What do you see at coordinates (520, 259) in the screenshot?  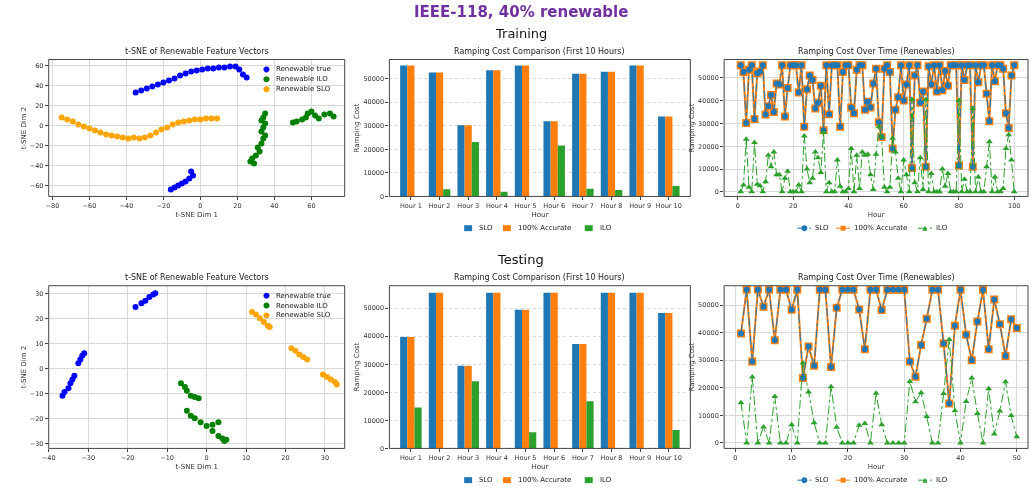 I see `text: Testing` at bounding box center [520, 259].